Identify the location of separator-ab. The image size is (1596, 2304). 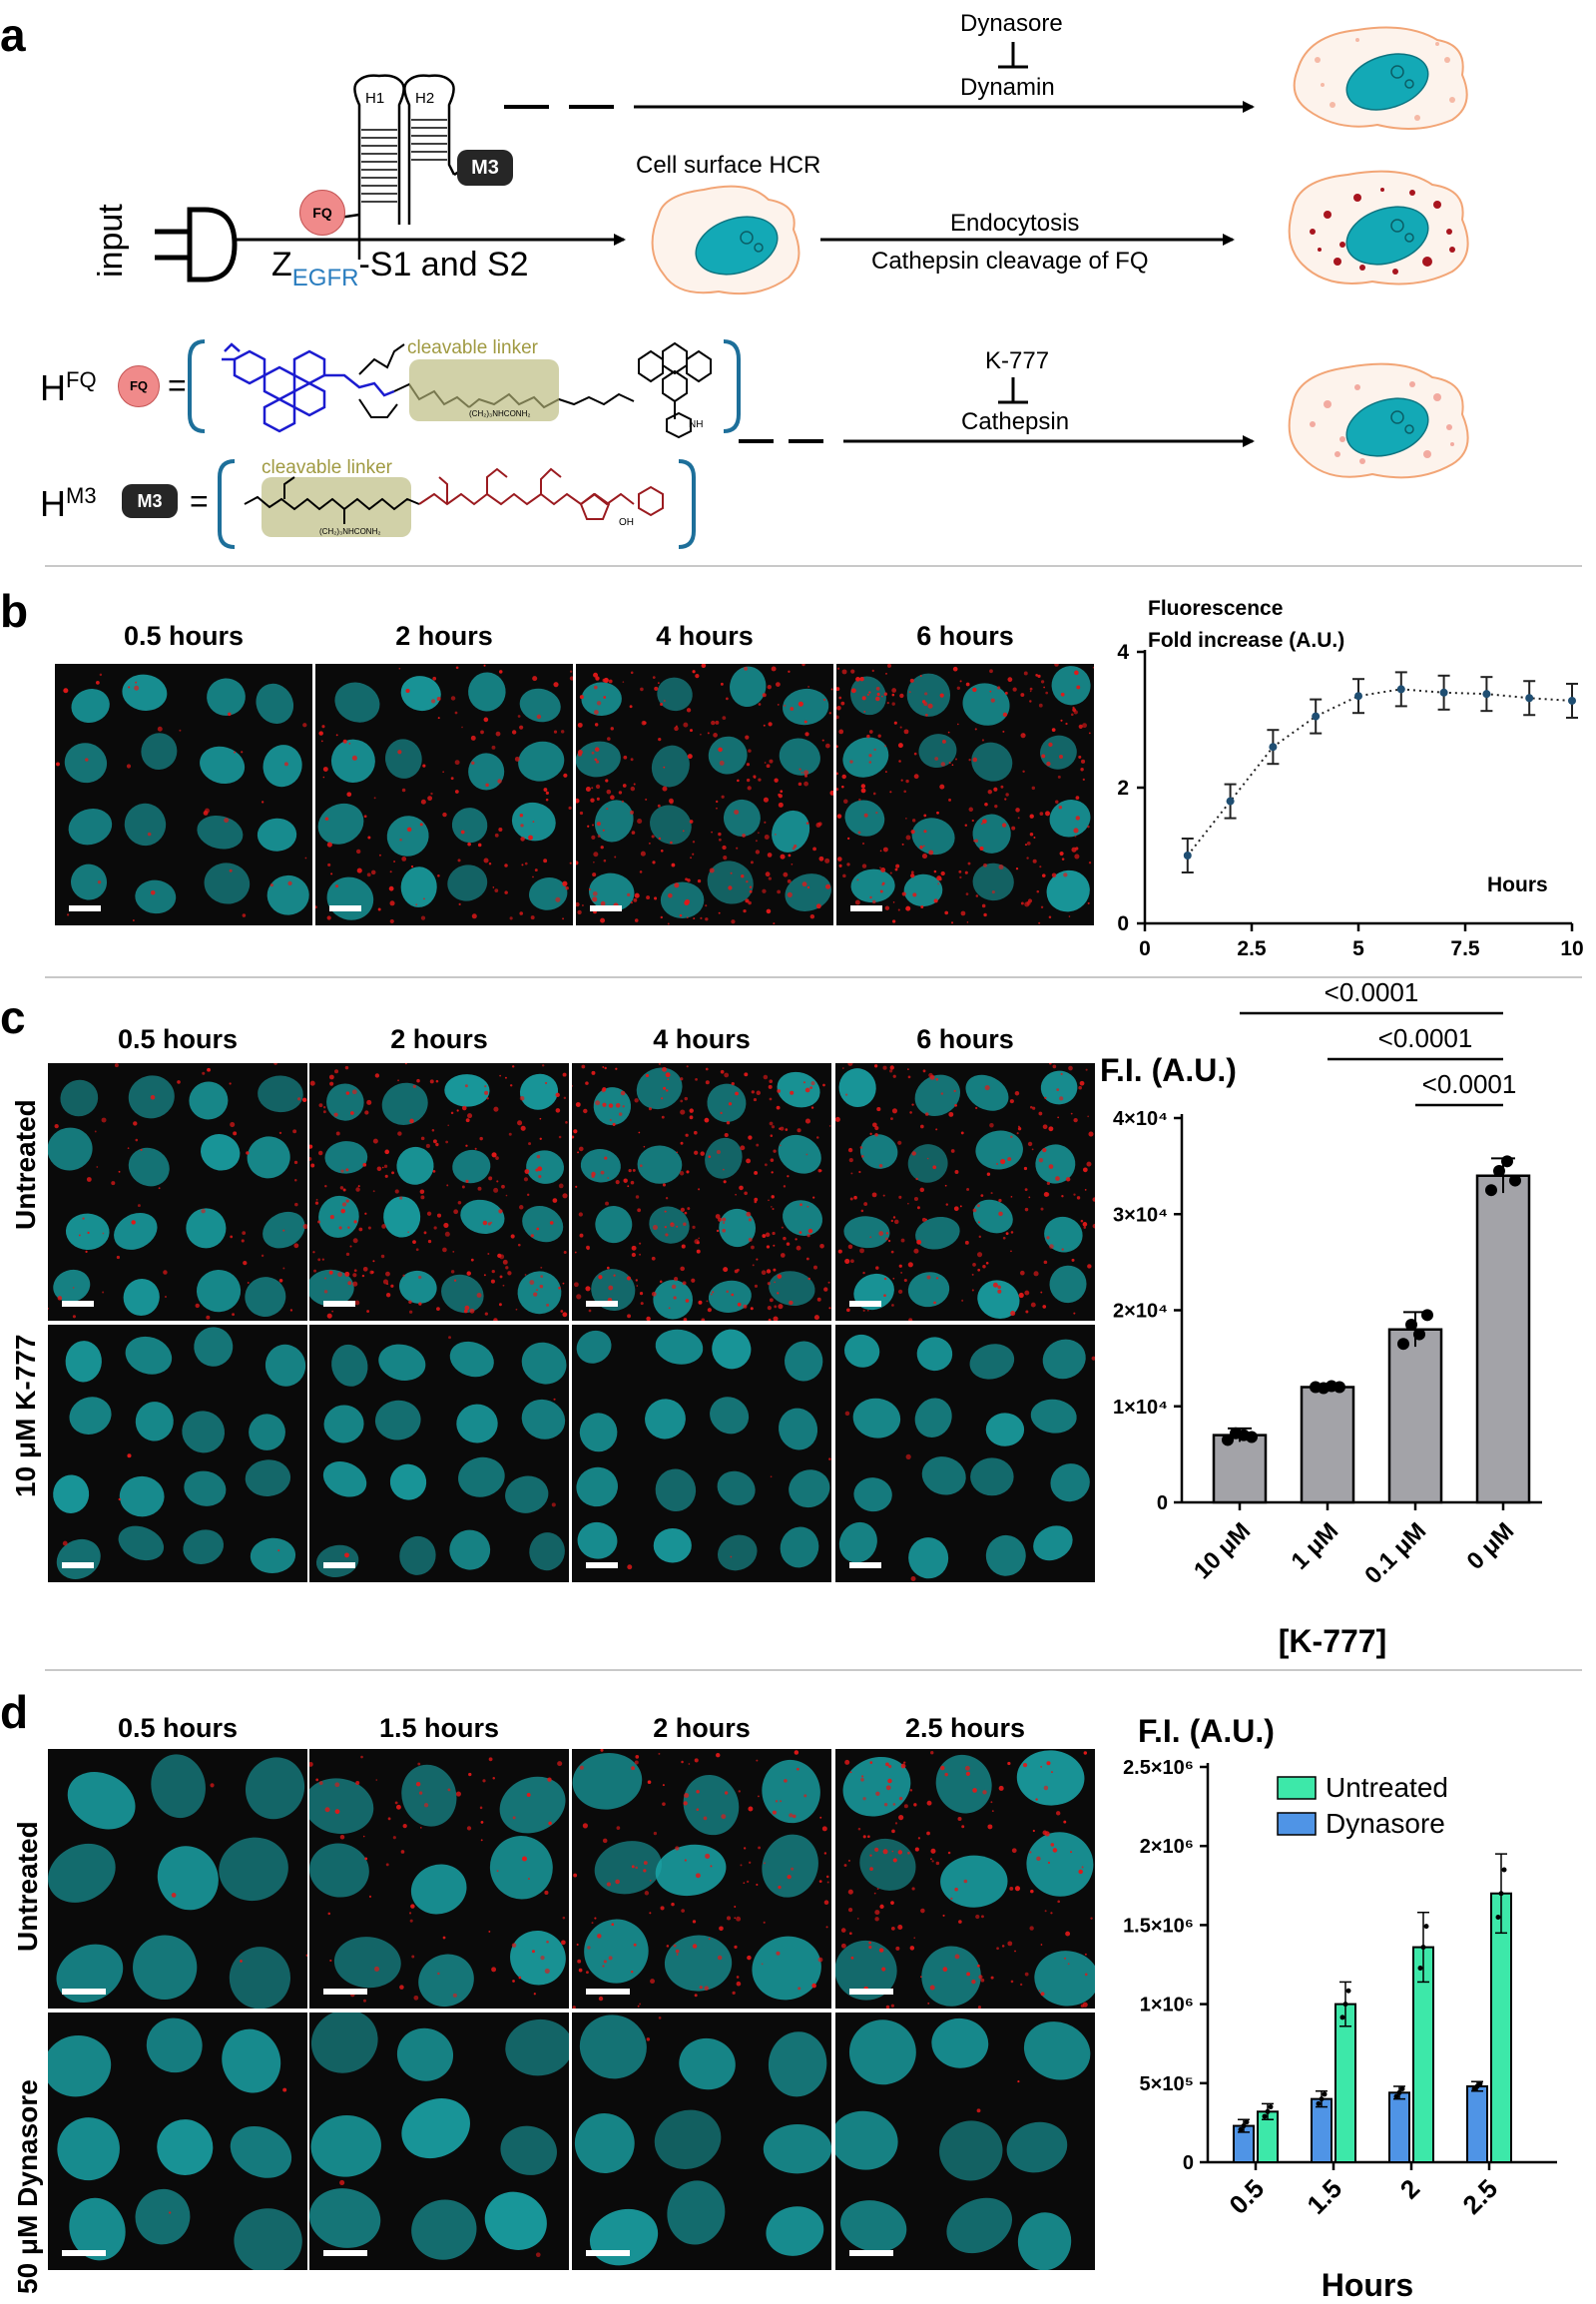
(813, 566).